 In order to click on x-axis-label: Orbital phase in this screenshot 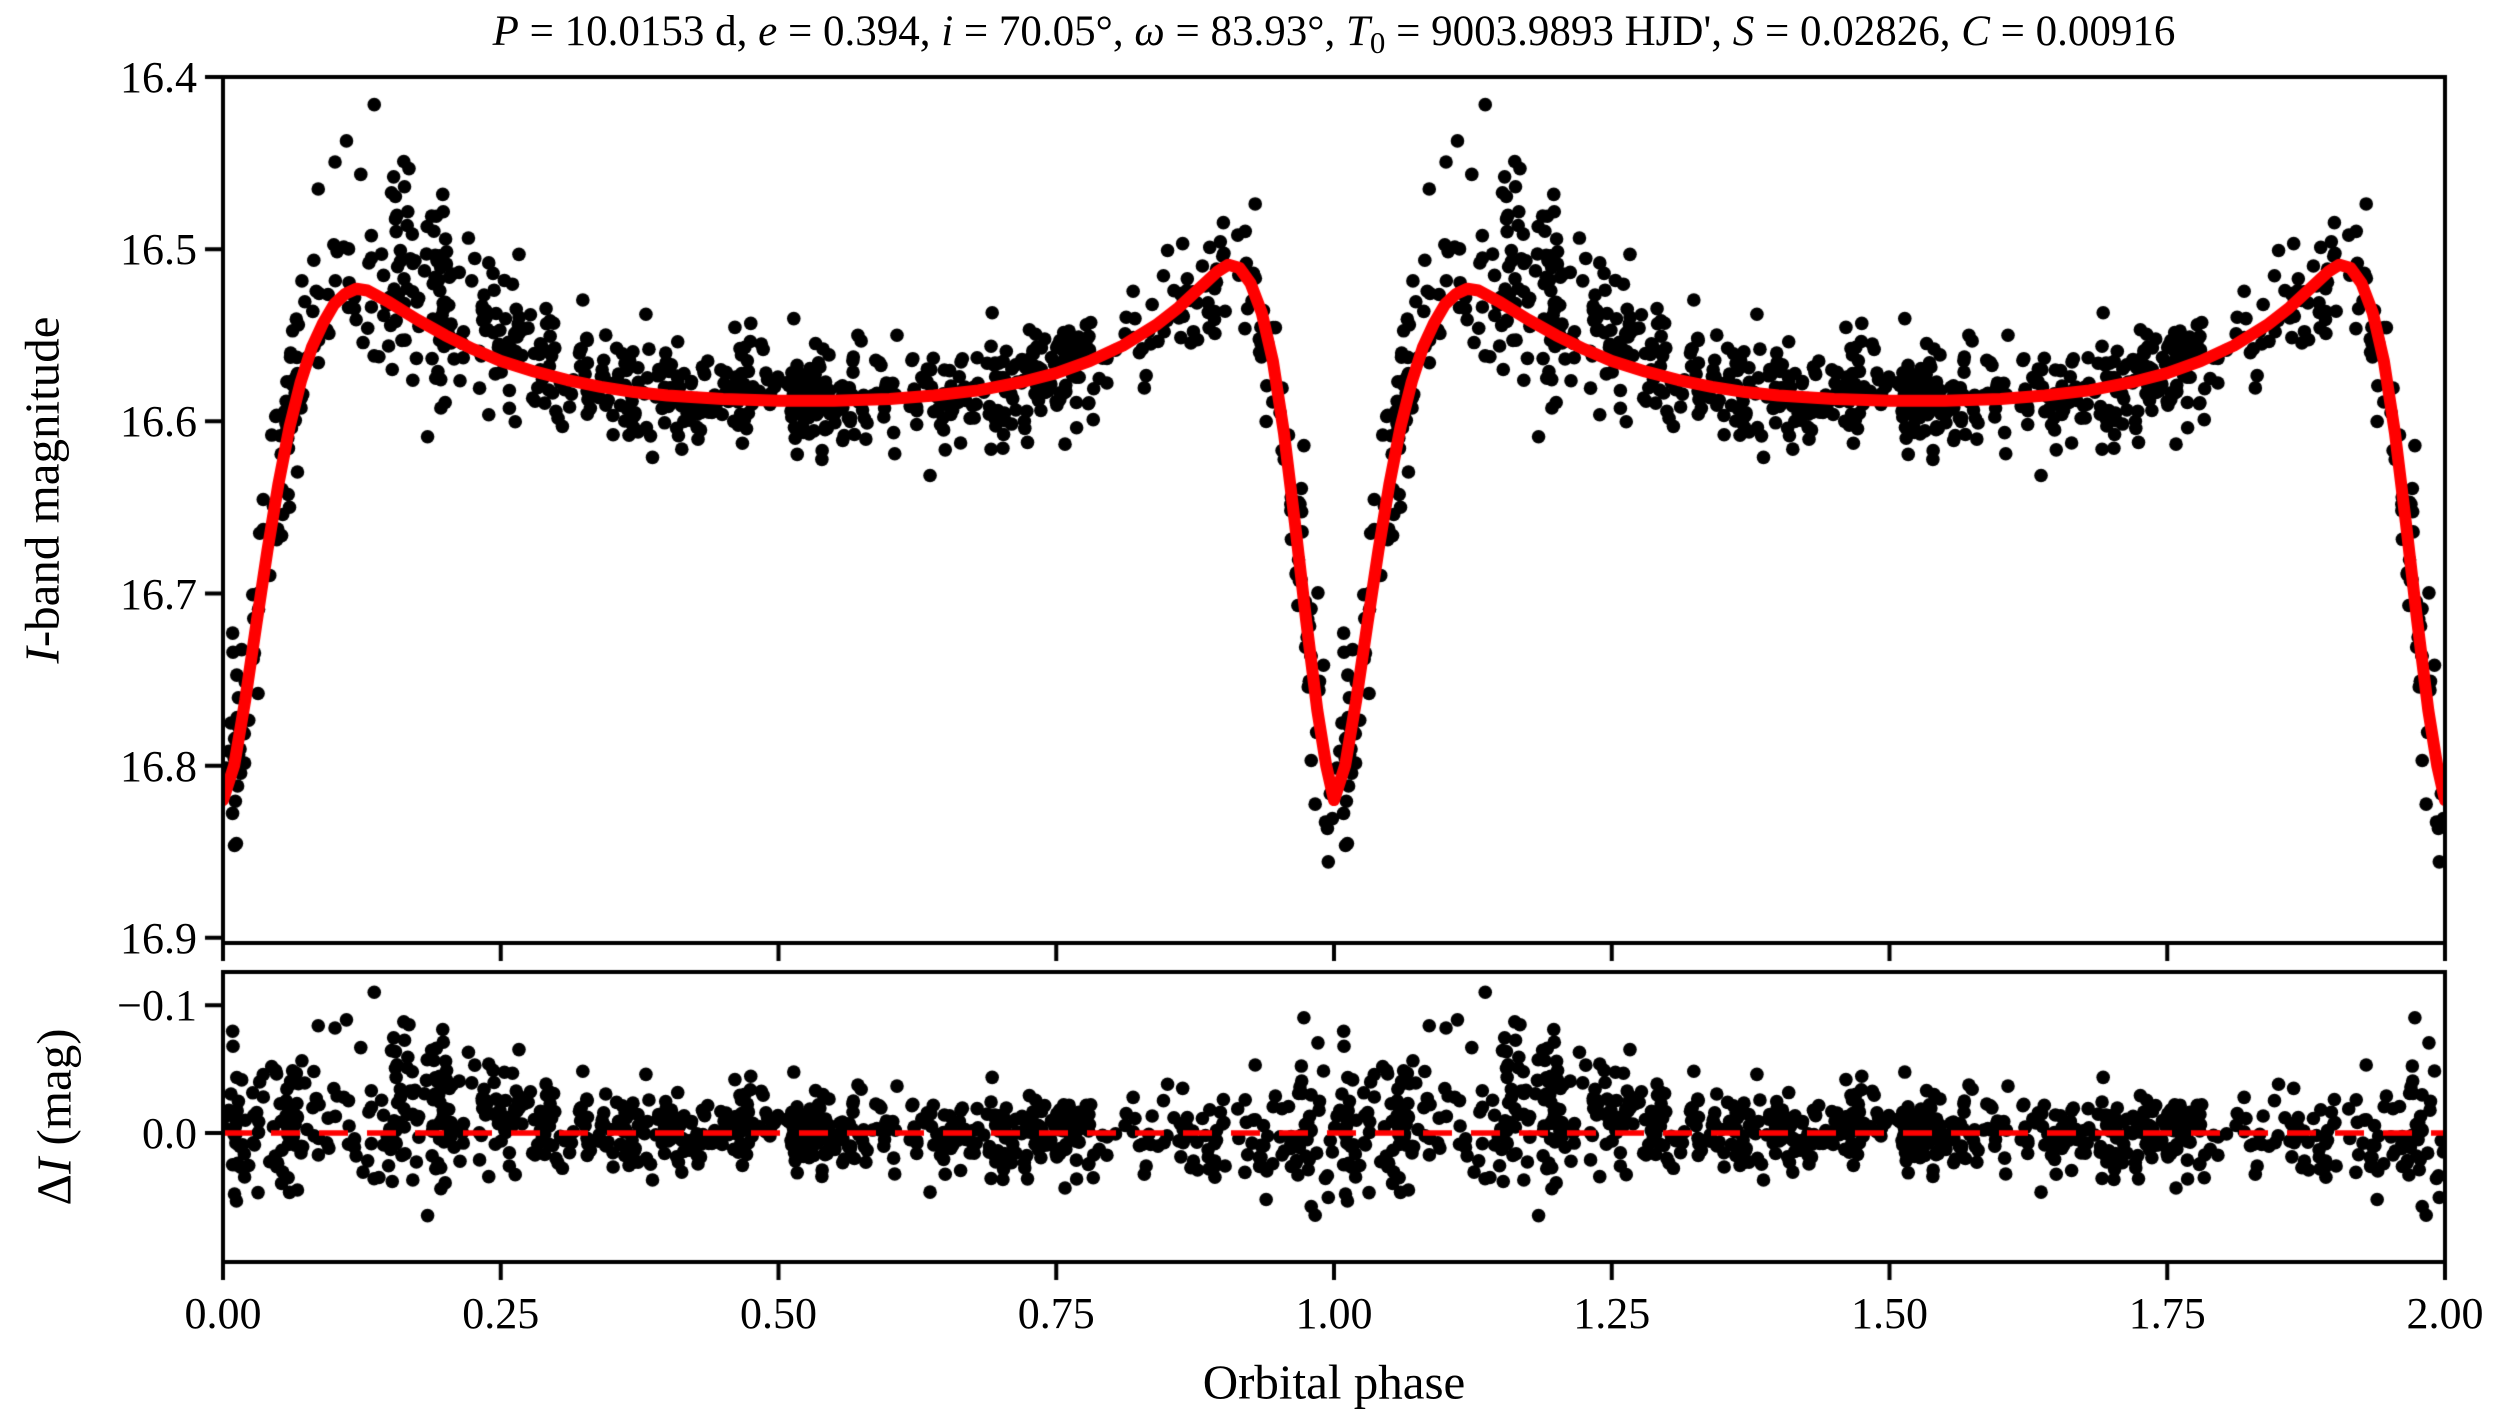, I will do `click(1334, 1382)`.